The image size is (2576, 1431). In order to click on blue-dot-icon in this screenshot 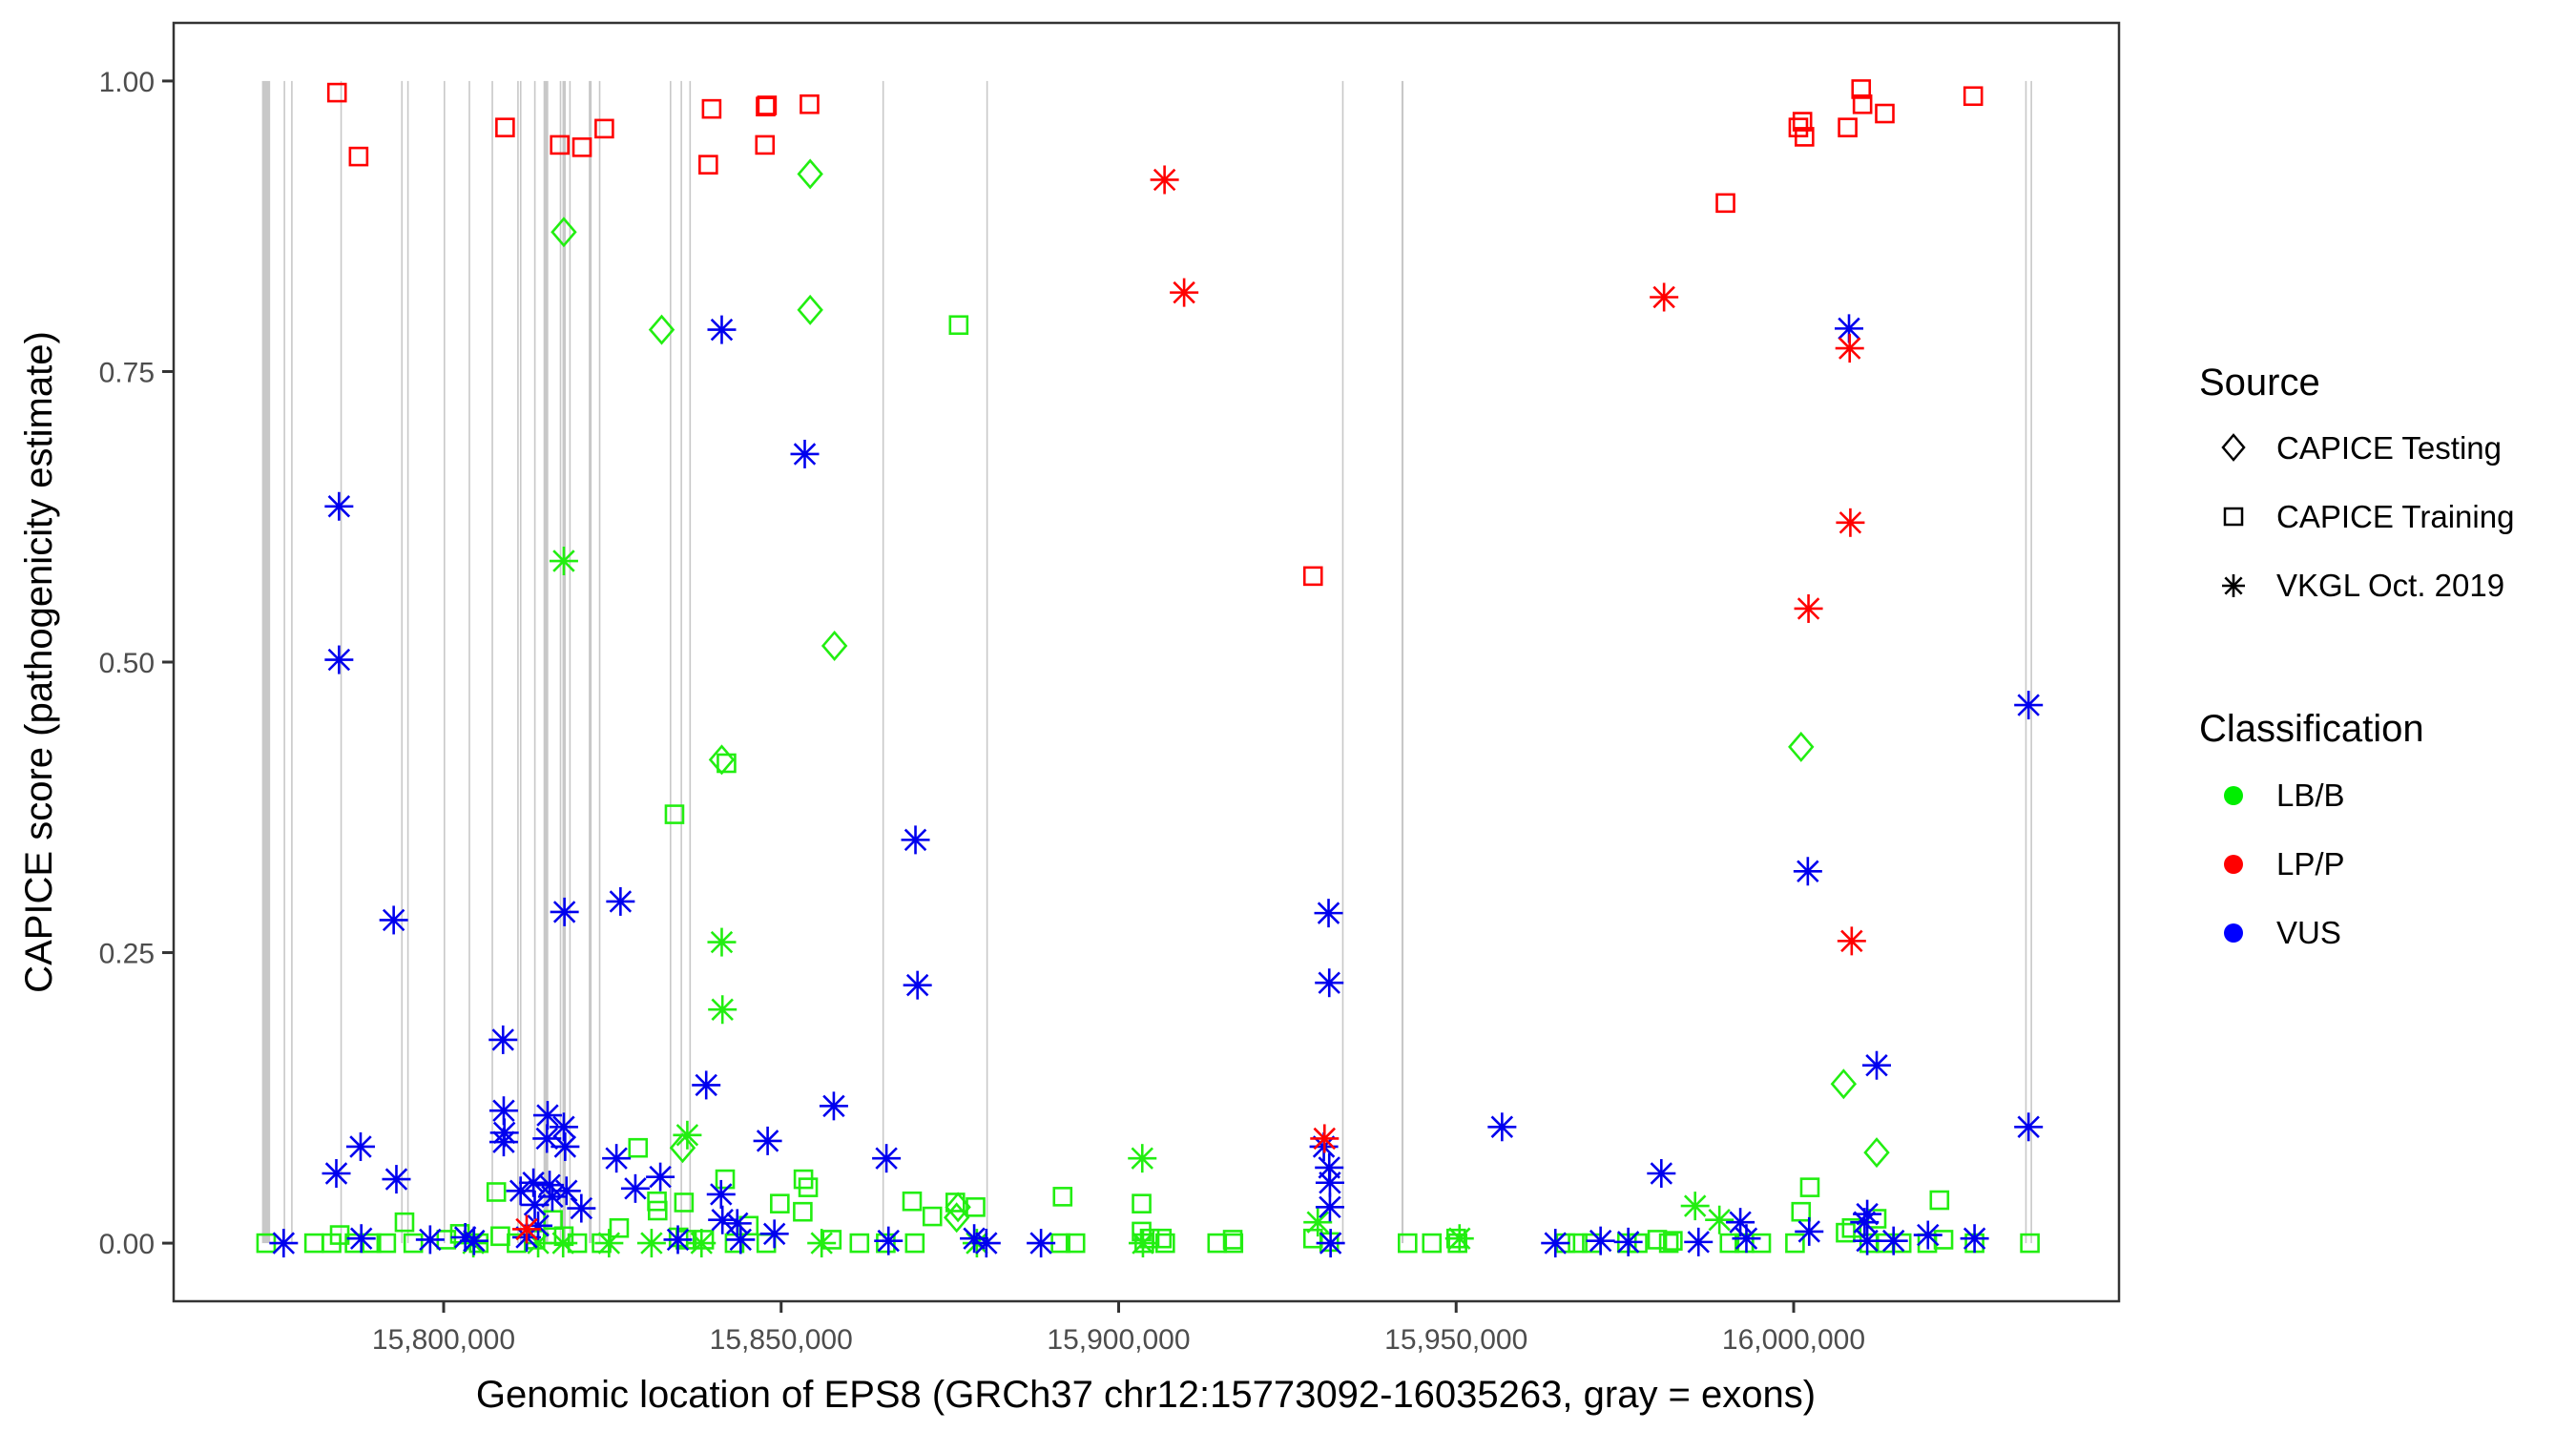, I will do `click(2233, 933)`.